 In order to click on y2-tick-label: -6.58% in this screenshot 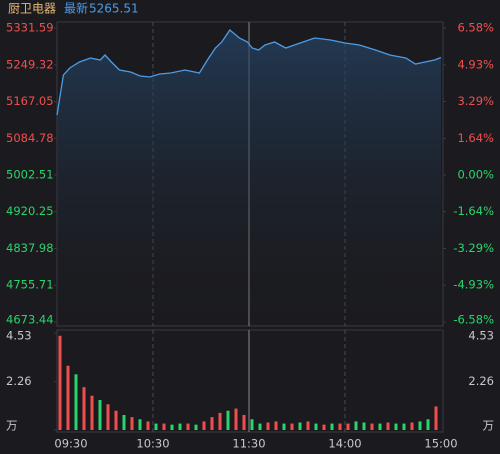, I will do `click(473, 320)`.